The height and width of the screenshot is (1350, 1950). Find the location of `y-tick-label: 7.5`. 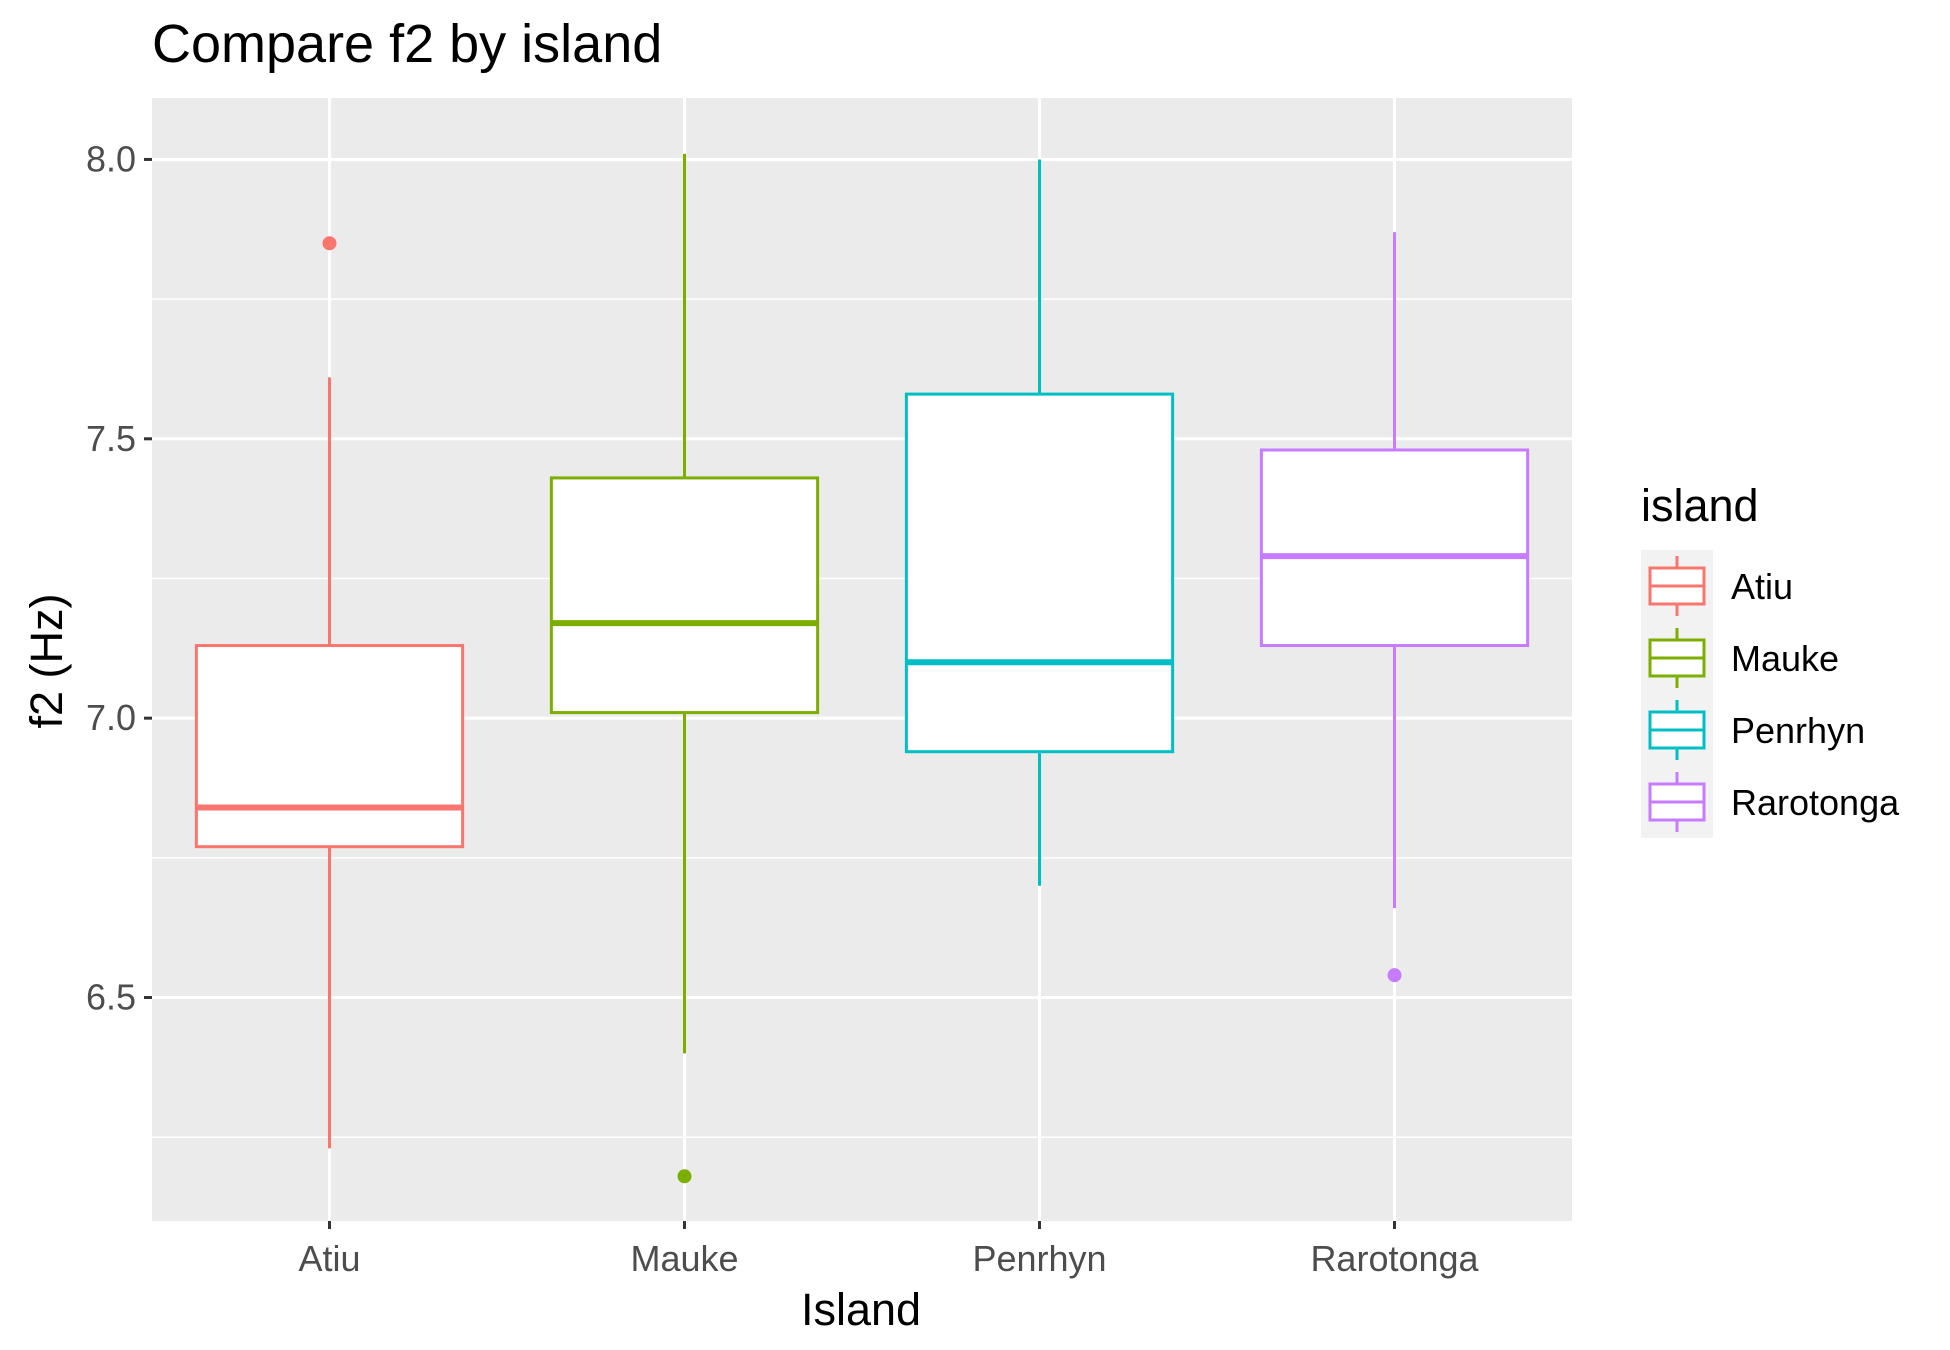

y-tick-label: 7.5 is located at coordinates (111, 438).